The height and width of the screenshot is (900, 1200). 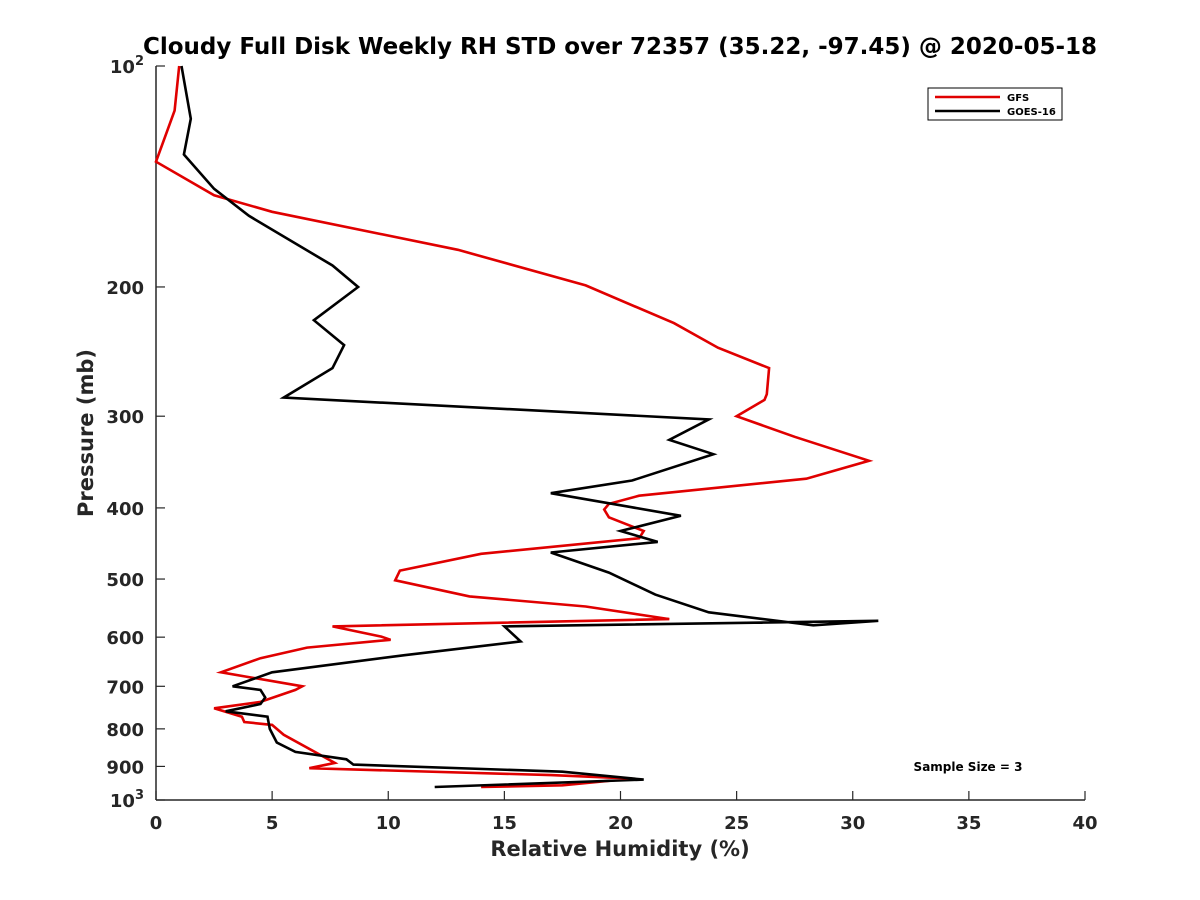 What do you see at coordinates (127, 800) in the screenshot?
I see `y-tick-label: 10³` at bounding box center [127, 800].